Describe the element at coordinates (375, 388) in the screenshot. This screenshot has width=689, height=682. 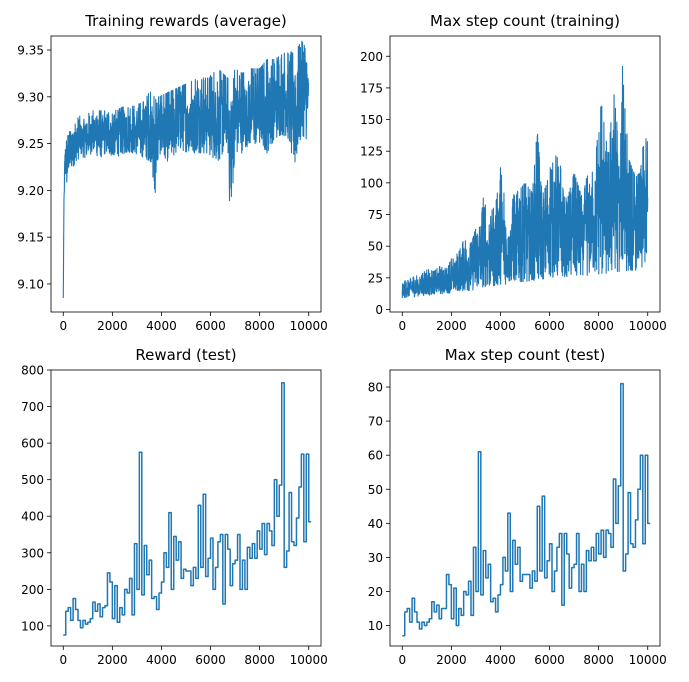
I see `y-tick-label: 80` at that location.